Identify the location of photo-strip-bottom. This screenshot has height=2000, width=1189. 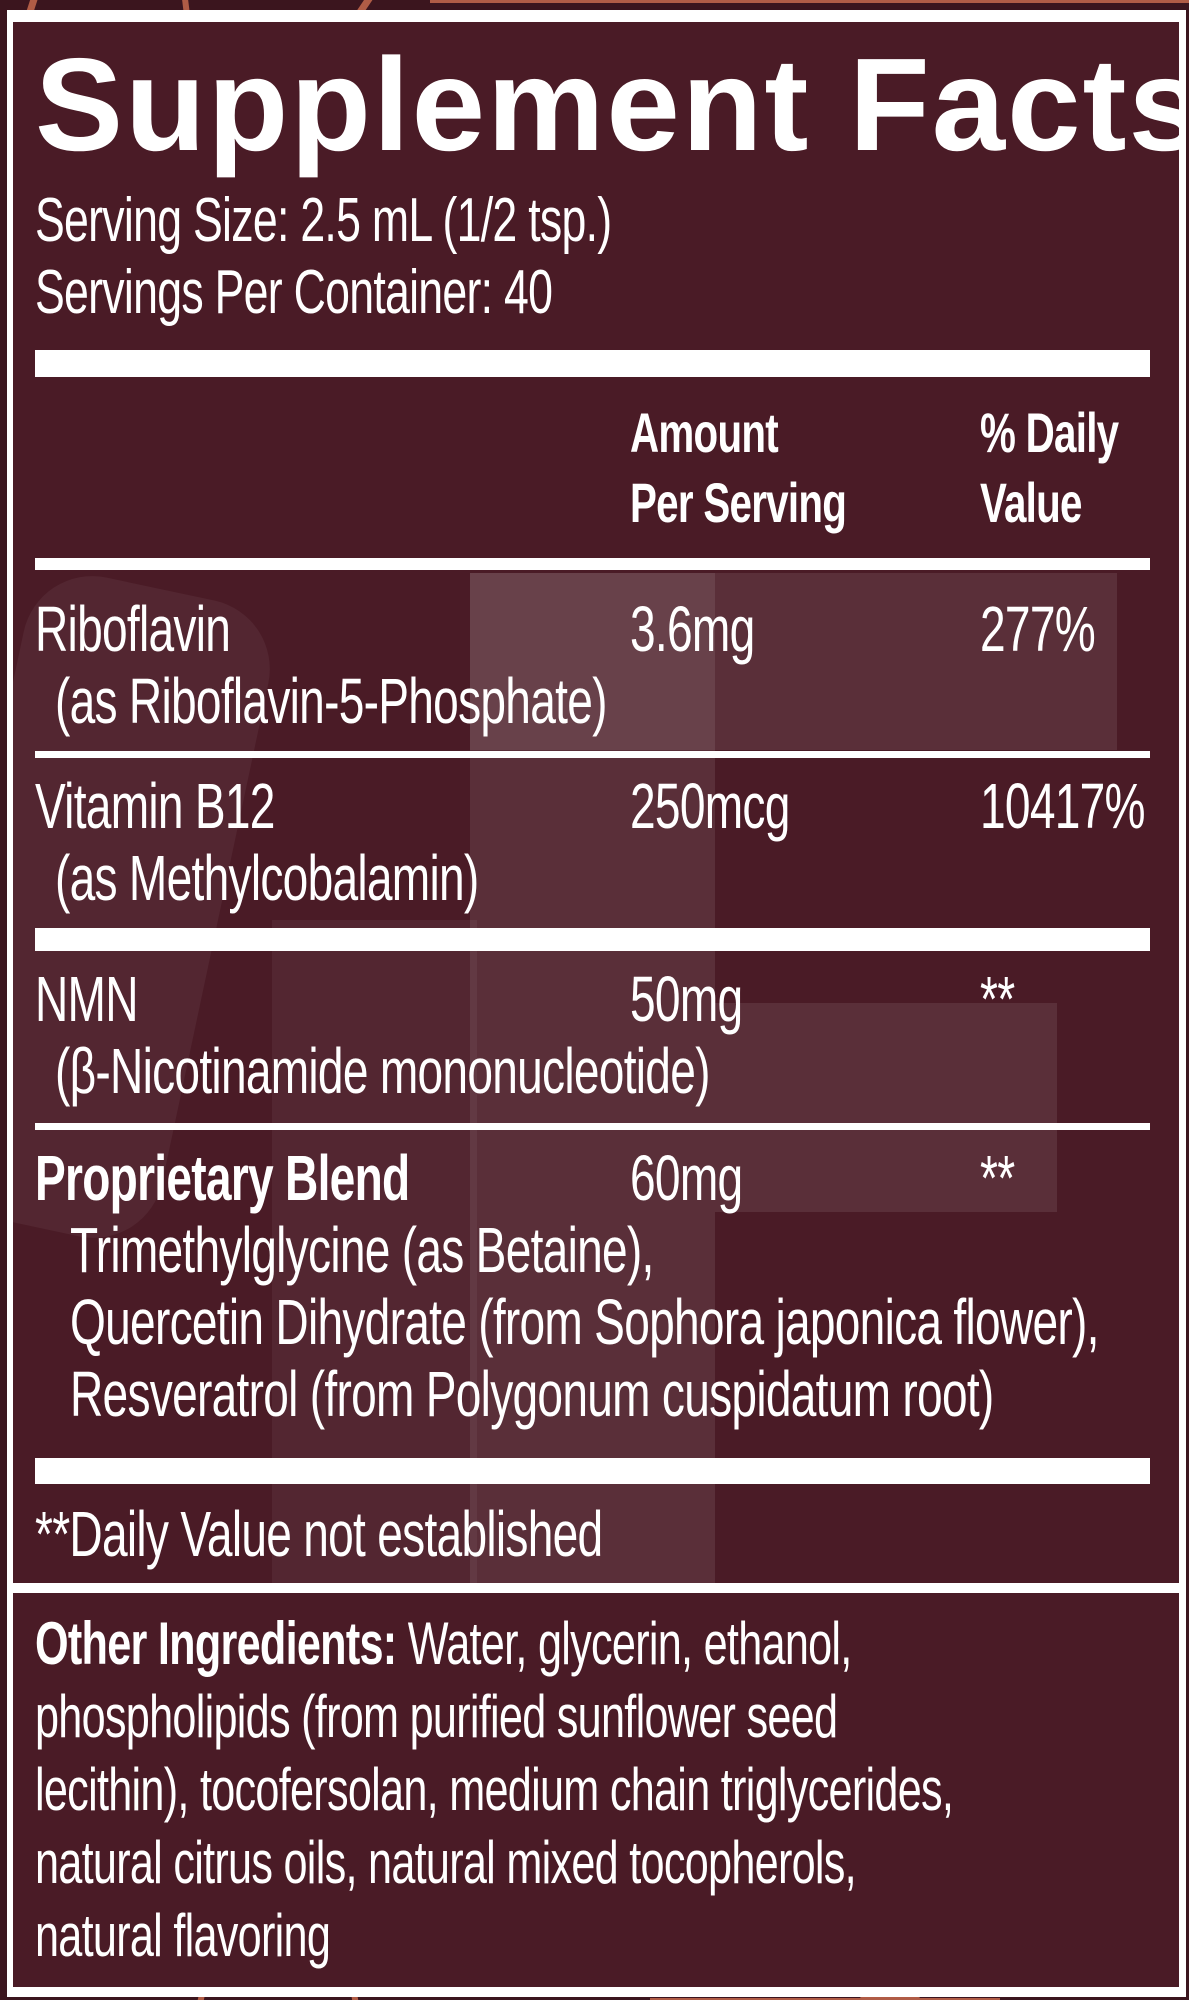
(594, 1998).